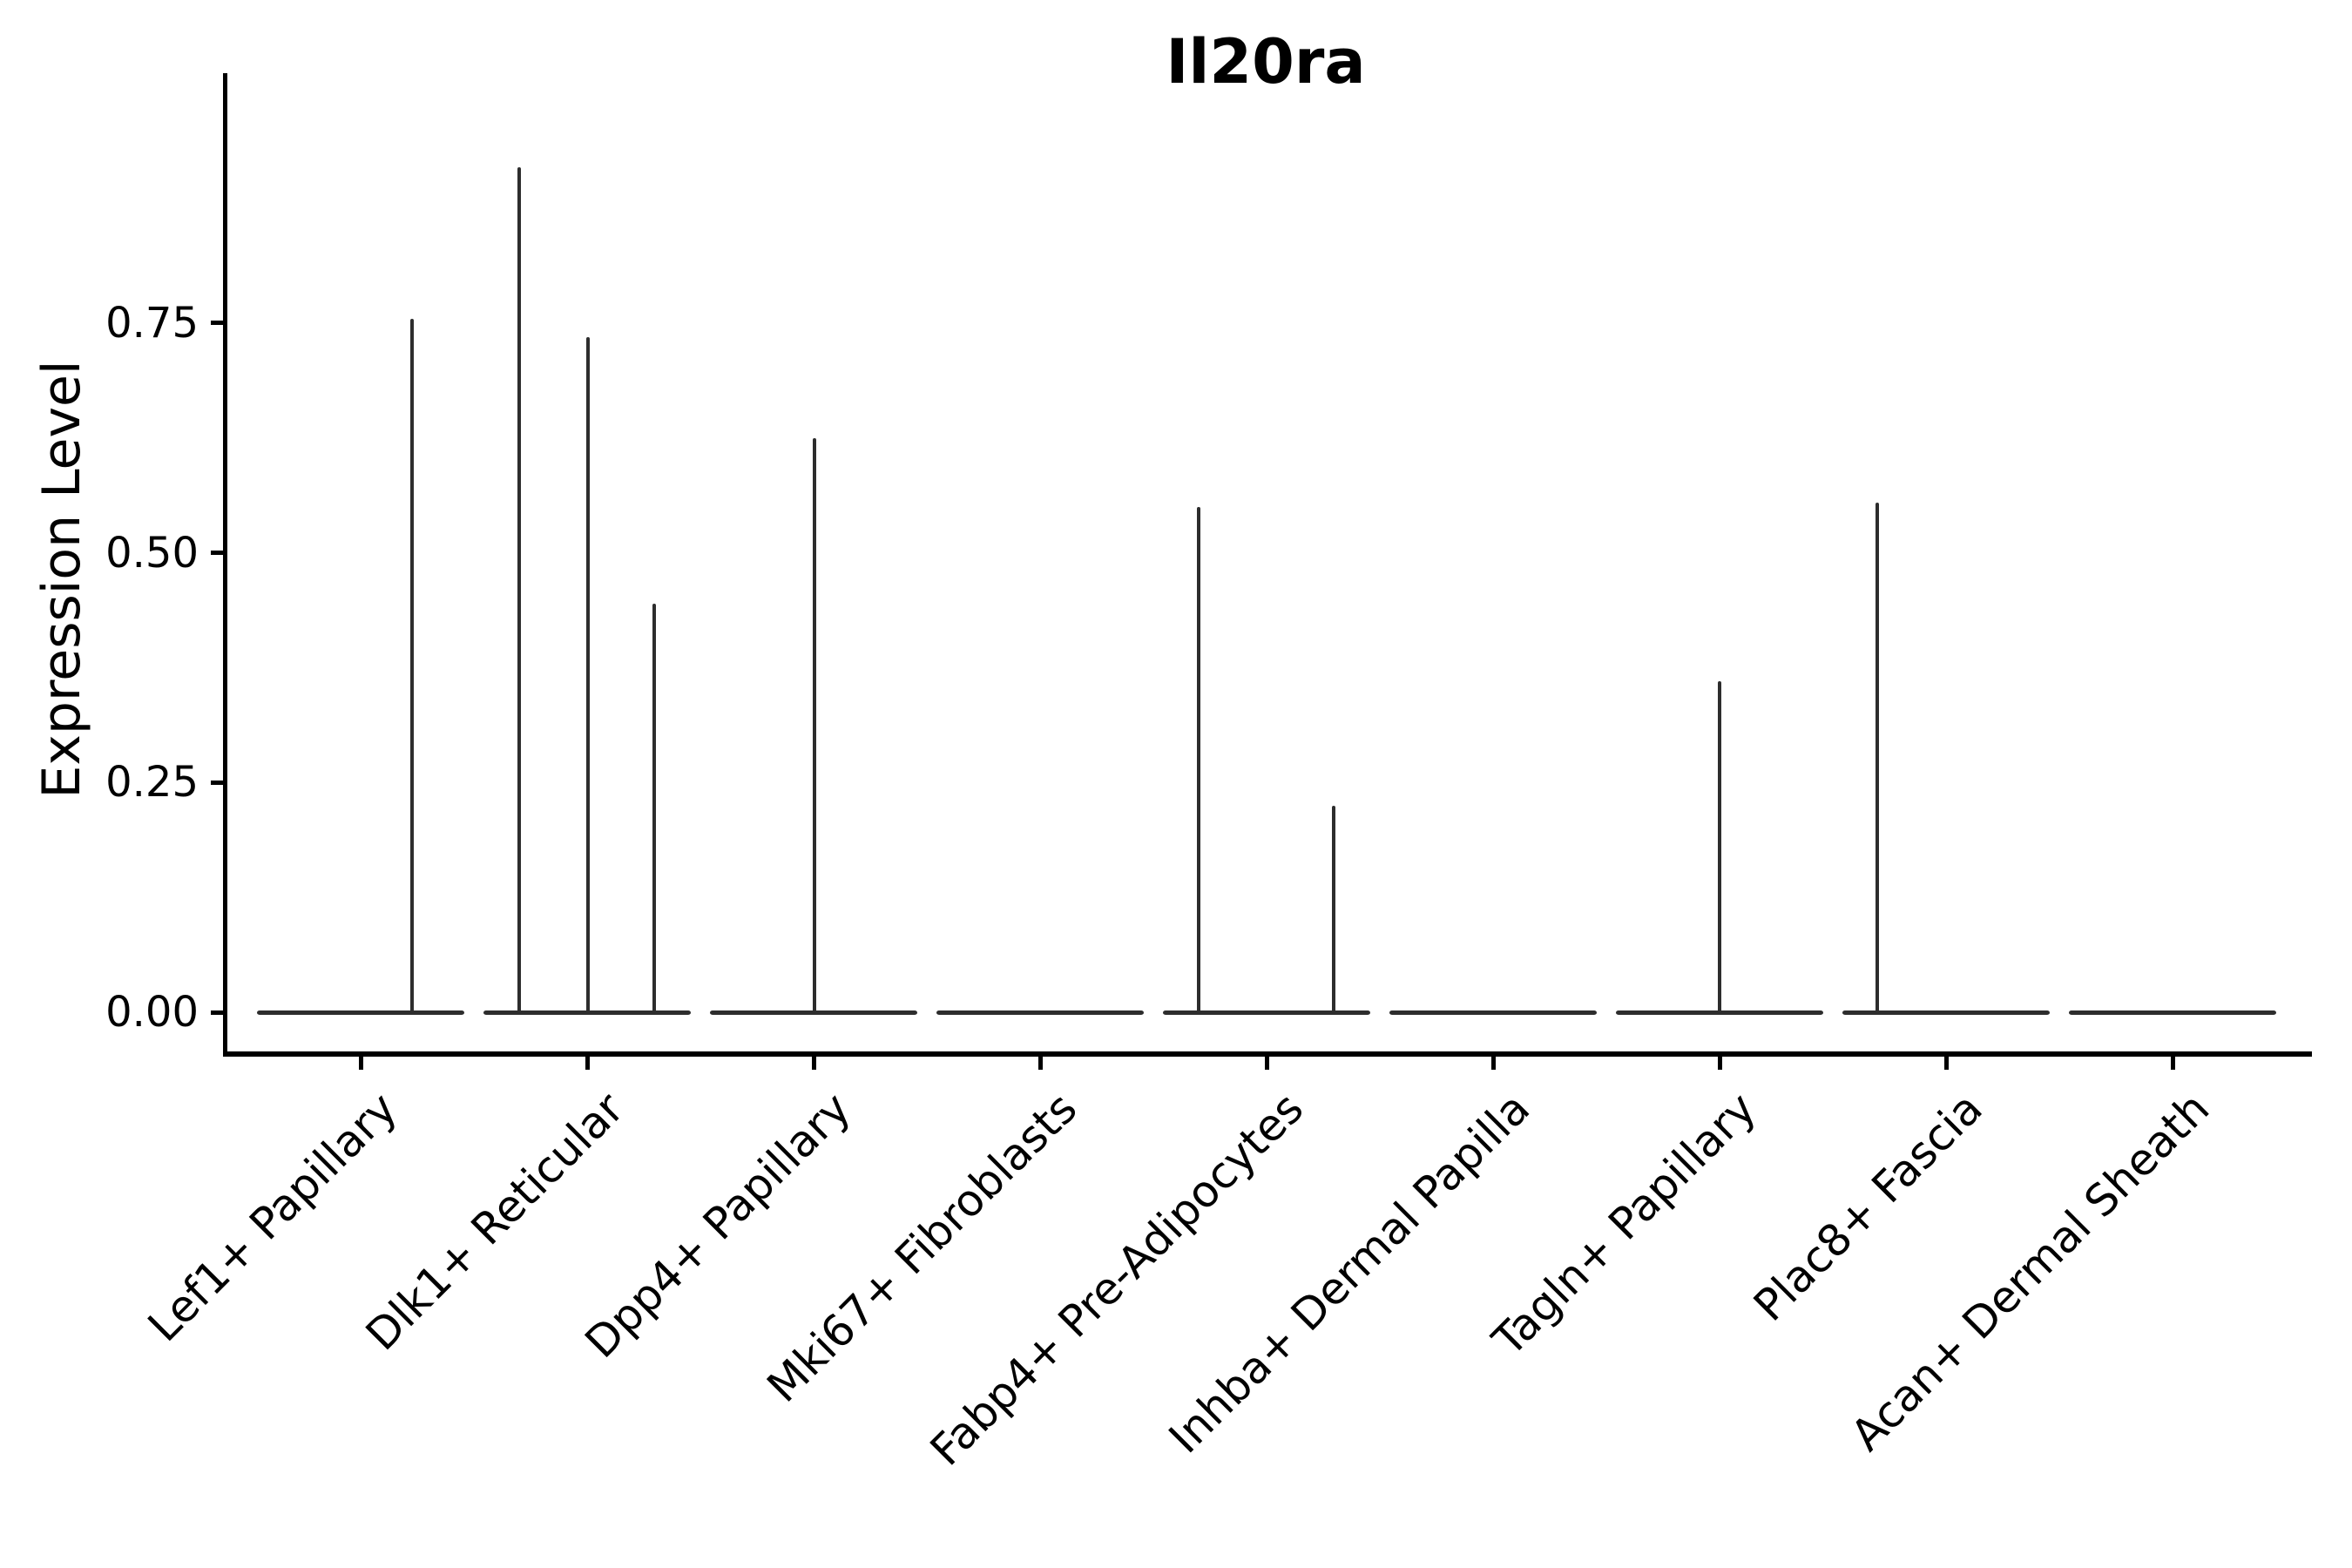 The width and height of the screenshot is (2352, 1568). What do you see at coordinates (1267, 1054) in the screenshot?
I see `x-axis-spine` at bounding box center [1267, 1054].